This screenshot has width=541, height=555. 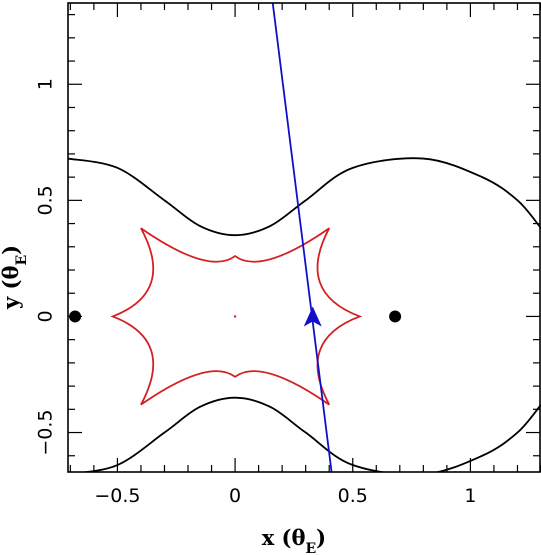 I want to click on y-tick-label: −0.5, so click(x=46, y=432).